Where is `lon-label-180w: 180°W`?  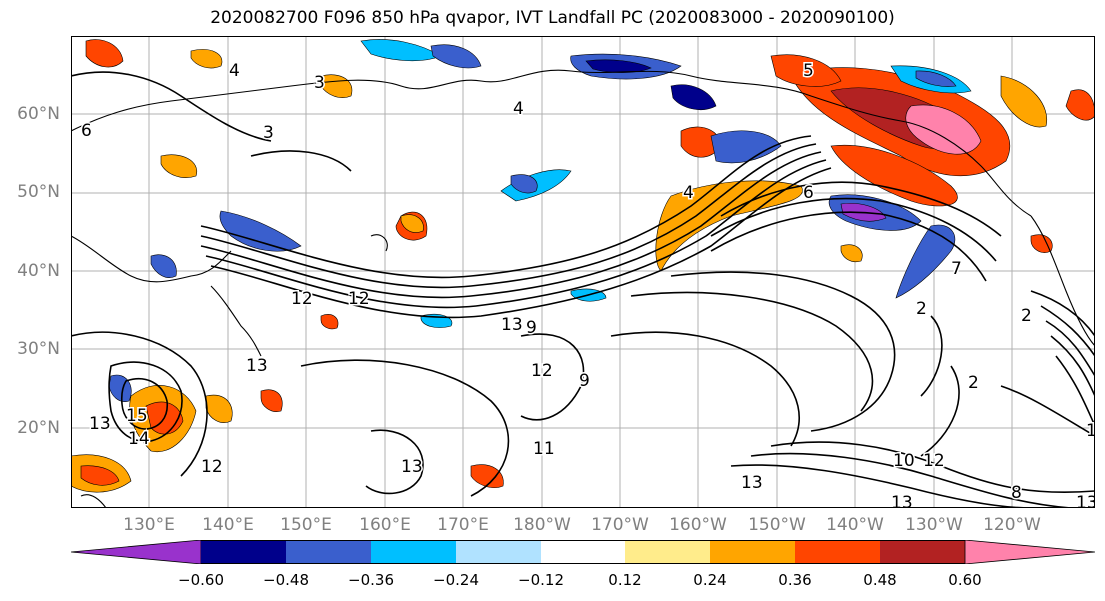 lon-label-180w: 180°W is located at coordinates (542, 525).